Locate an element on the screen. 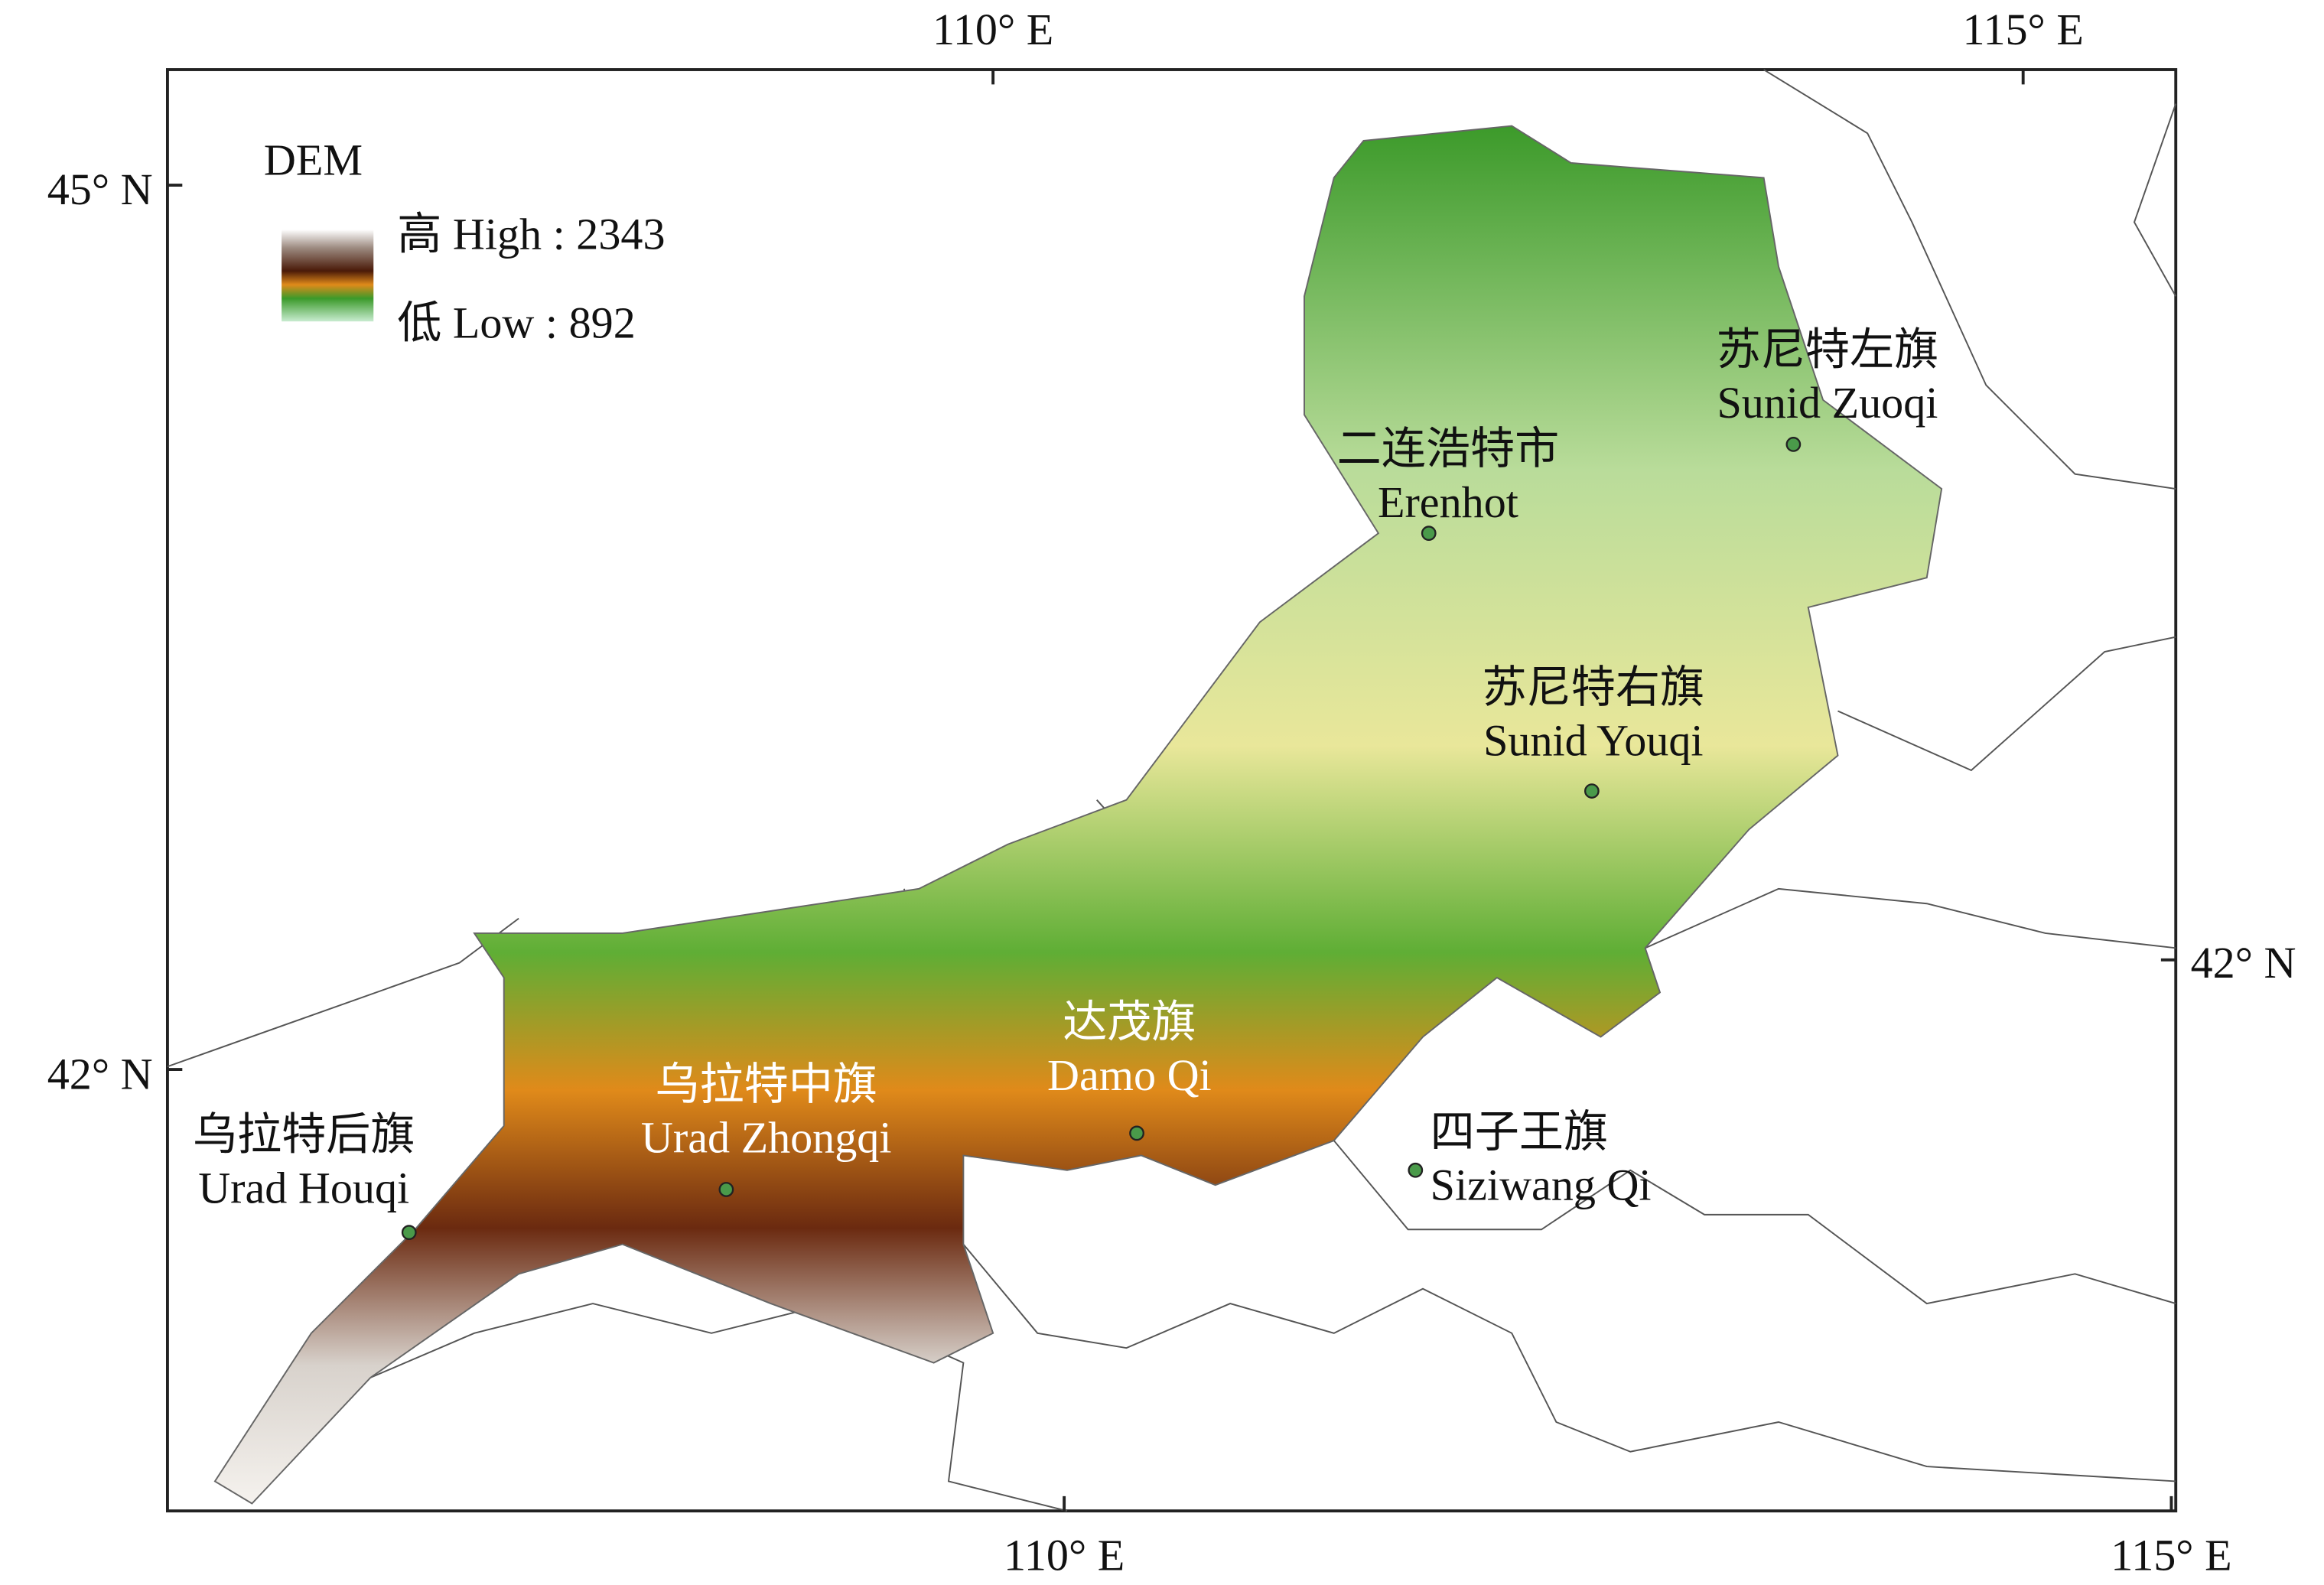  place-name-zh: 苏尼特右旗 is located at coordinates (1594, 687).